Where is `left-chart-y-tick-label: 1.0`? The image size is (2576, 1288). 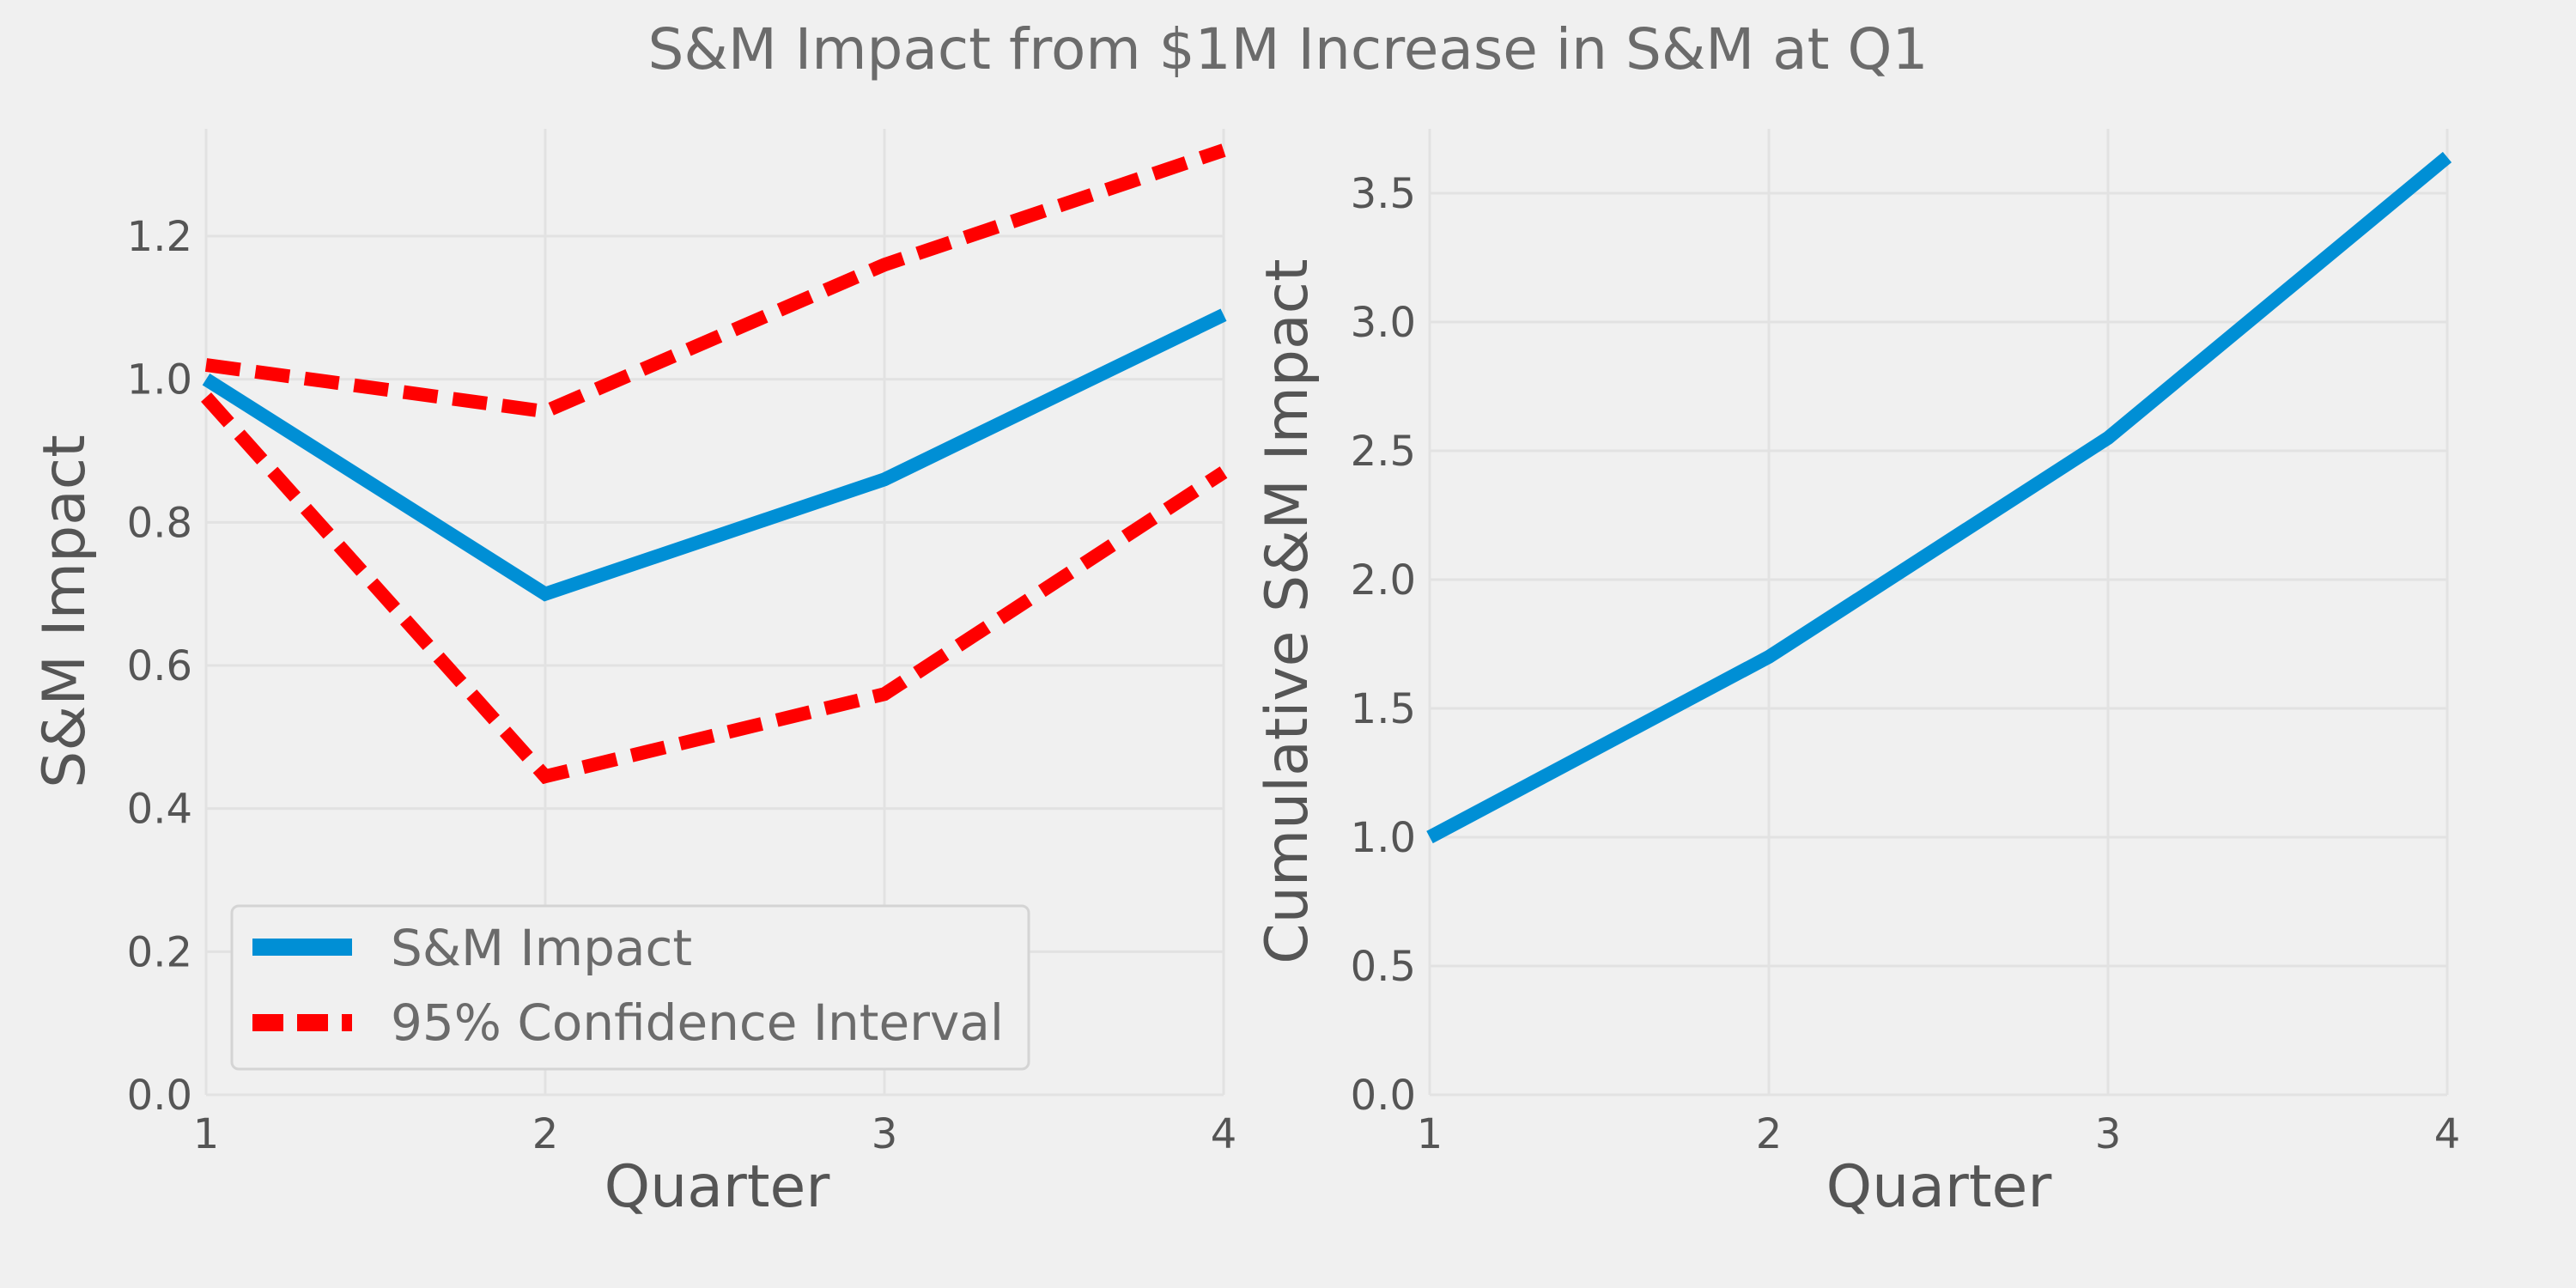
left-chart-y-tick-label: 1.0 is located at coordinates (159, 380).